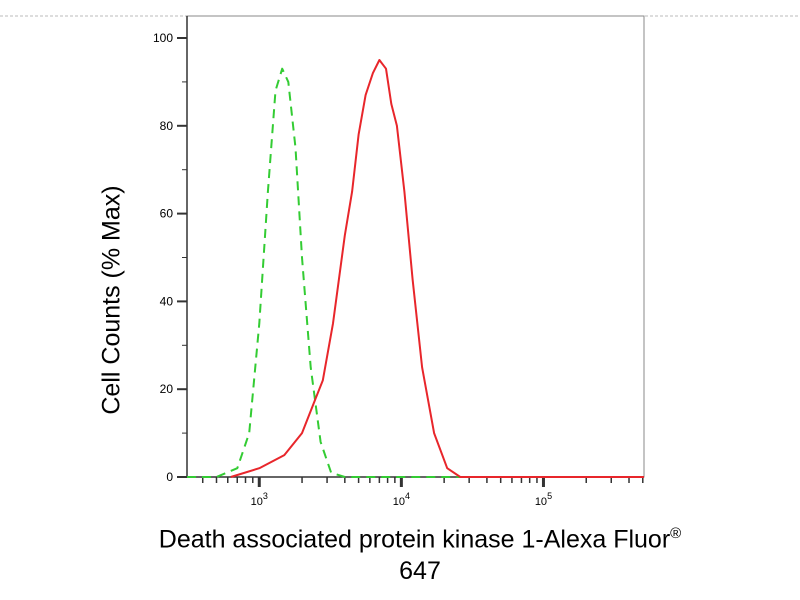 The image size is (800, 600). I want to click on x-tick-label: 10⁵, so click(543, 499).